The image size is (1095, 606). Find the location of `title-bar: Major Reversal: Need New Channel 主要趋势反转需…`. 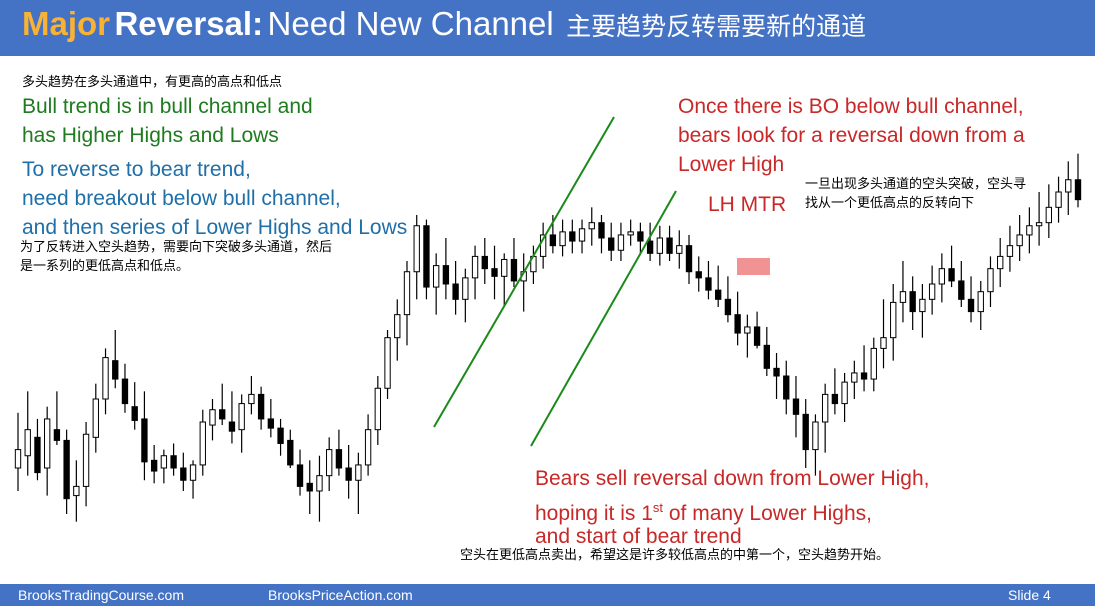

title-bar: Major Reversal: Need New Channel 主要趋势反转需… is located at coordinates (547, 28).